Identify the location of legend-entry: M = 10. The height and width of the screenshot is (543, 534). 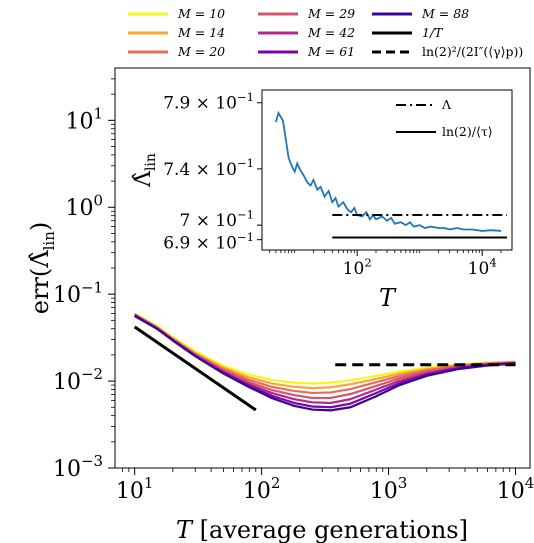
(176, 13).